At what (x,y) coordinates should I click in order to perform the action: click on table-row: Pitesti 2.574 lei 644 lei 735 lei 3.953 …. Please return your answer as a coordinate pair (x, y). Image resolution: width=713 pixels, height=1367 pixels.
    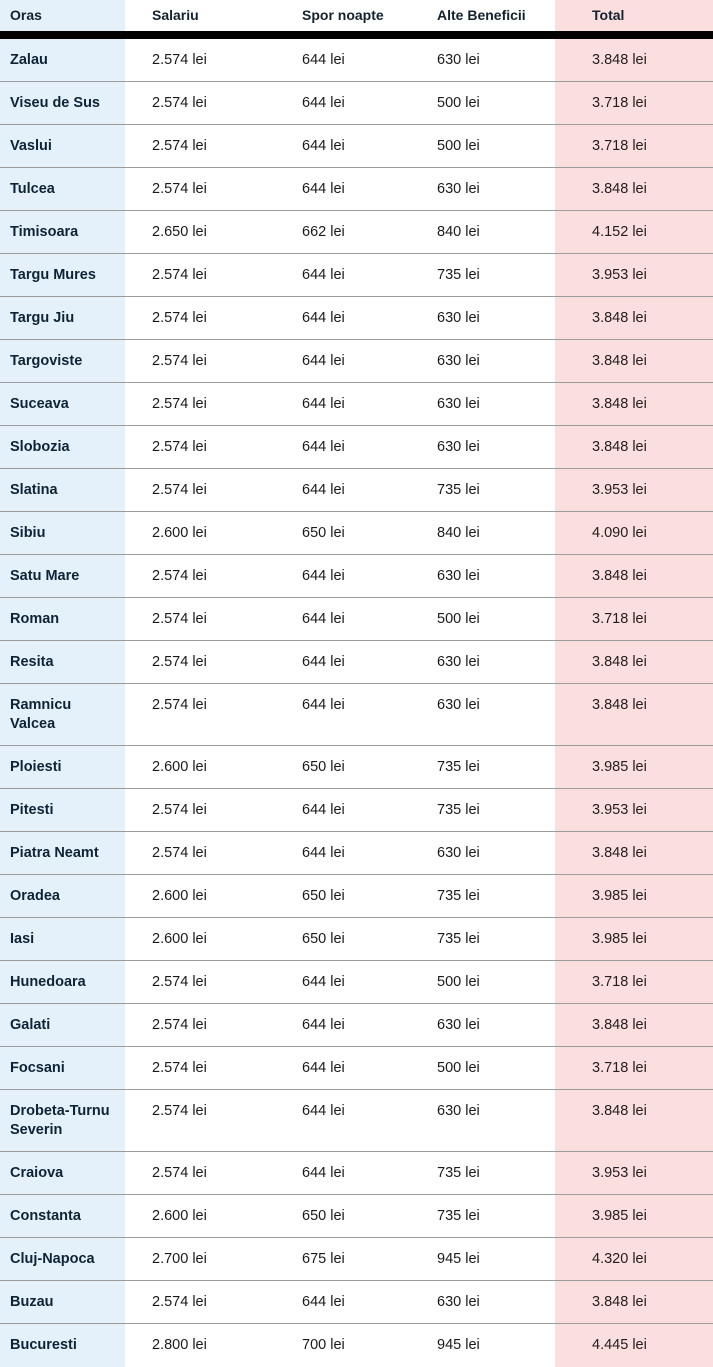
    Looking at the image, I should click on (356, 810).